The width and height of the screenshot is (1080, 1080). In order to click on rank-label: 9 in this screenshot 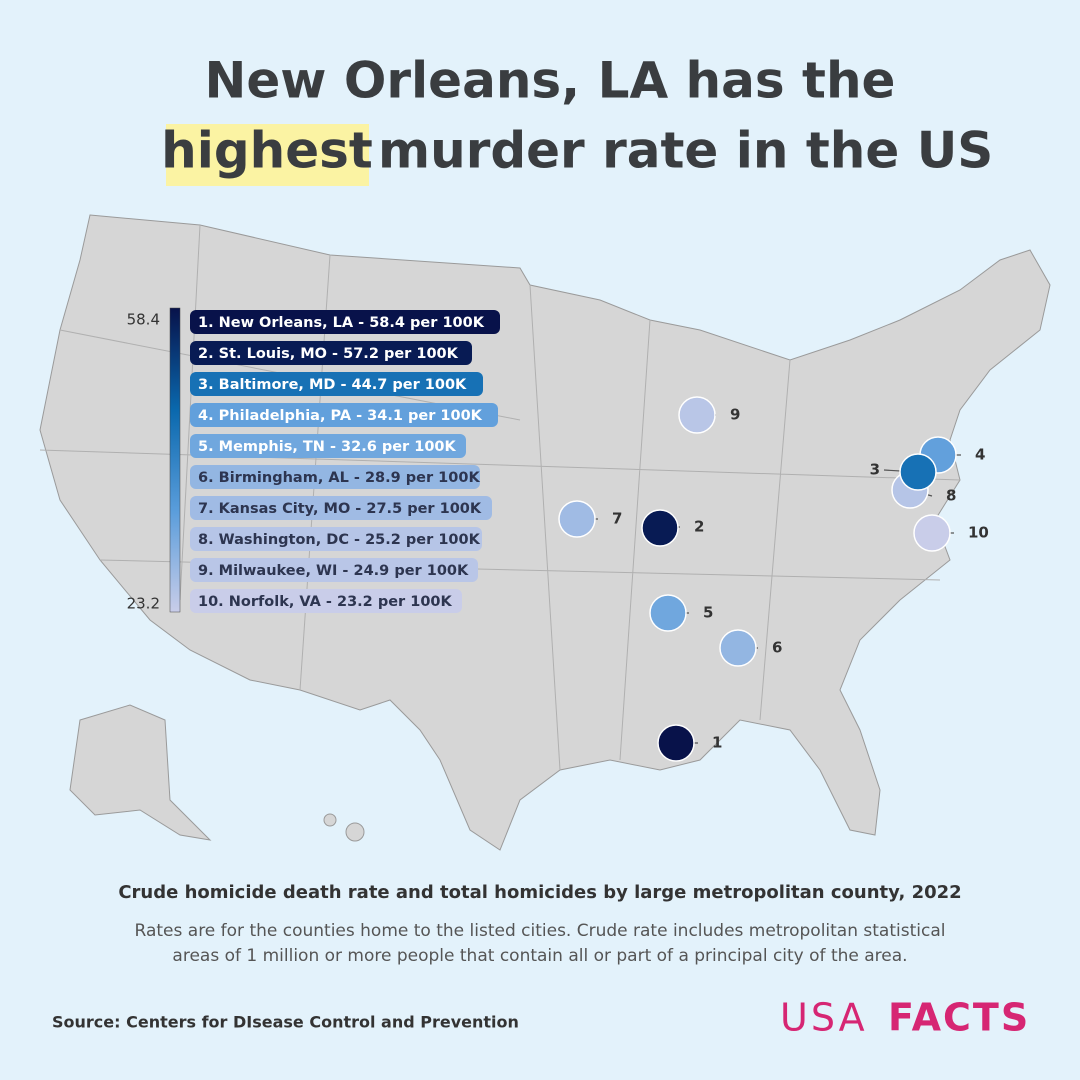, I will do `click(735, 415)`.